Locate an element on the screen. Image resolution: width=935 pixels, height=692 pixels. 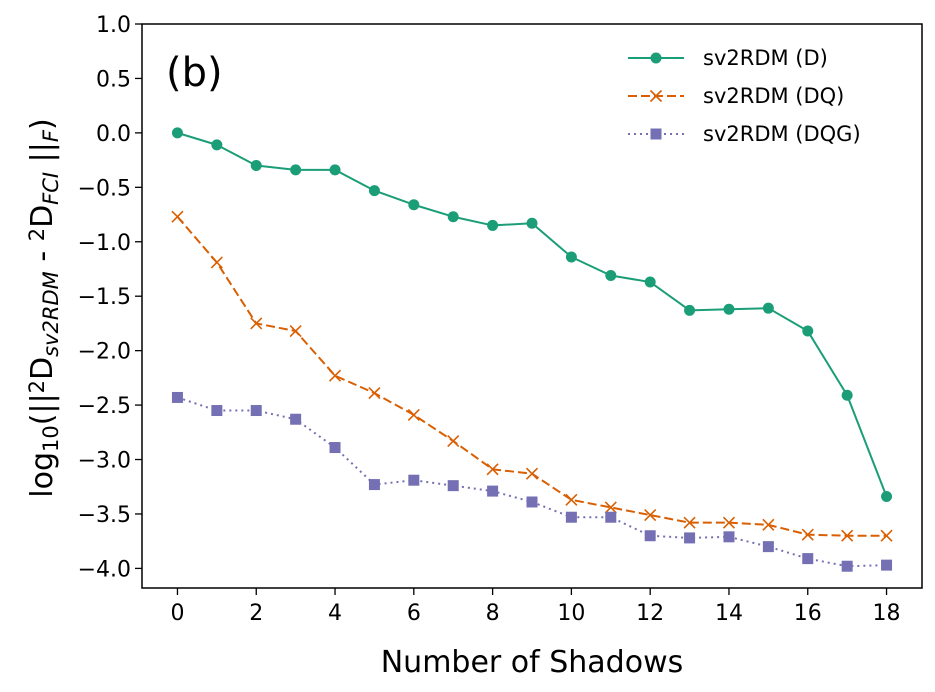
legend-label: sv2RDM (DQG) is located at coordinates (782, 134).